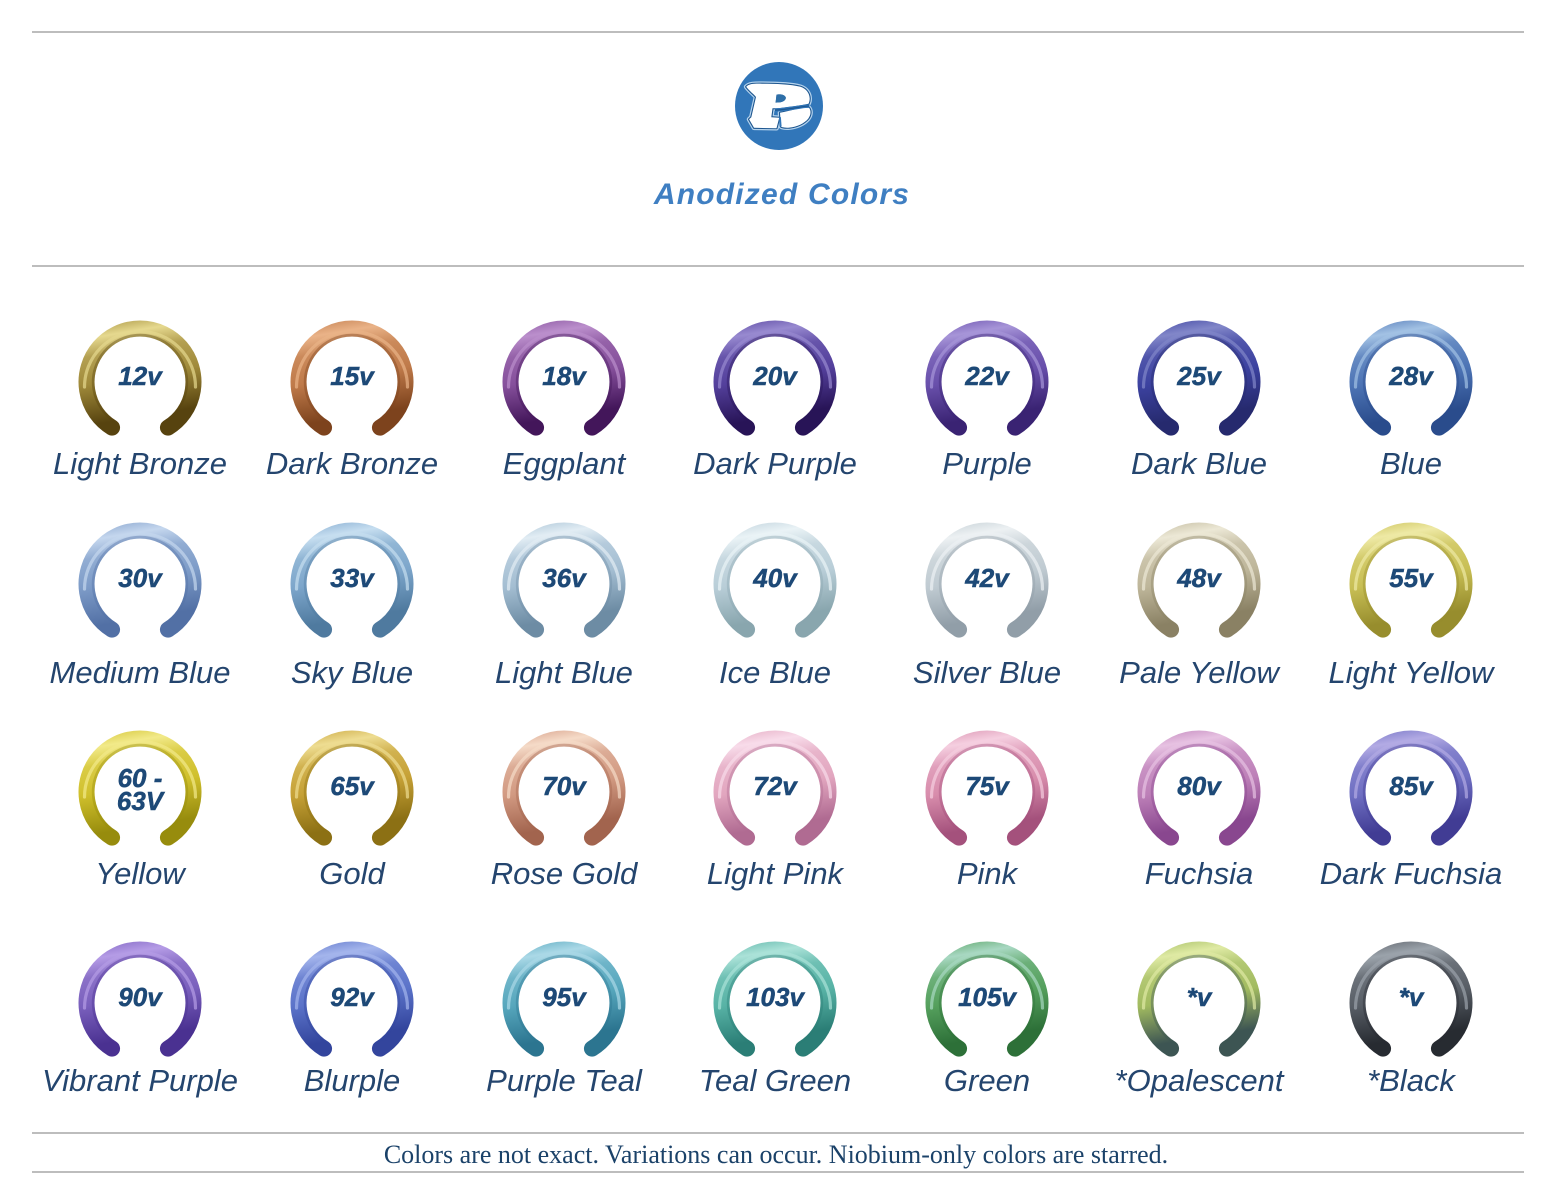 The width and height of the screenshot is (1552, 1200). I want to click on svg-text: 85v, so click(1411, 786).